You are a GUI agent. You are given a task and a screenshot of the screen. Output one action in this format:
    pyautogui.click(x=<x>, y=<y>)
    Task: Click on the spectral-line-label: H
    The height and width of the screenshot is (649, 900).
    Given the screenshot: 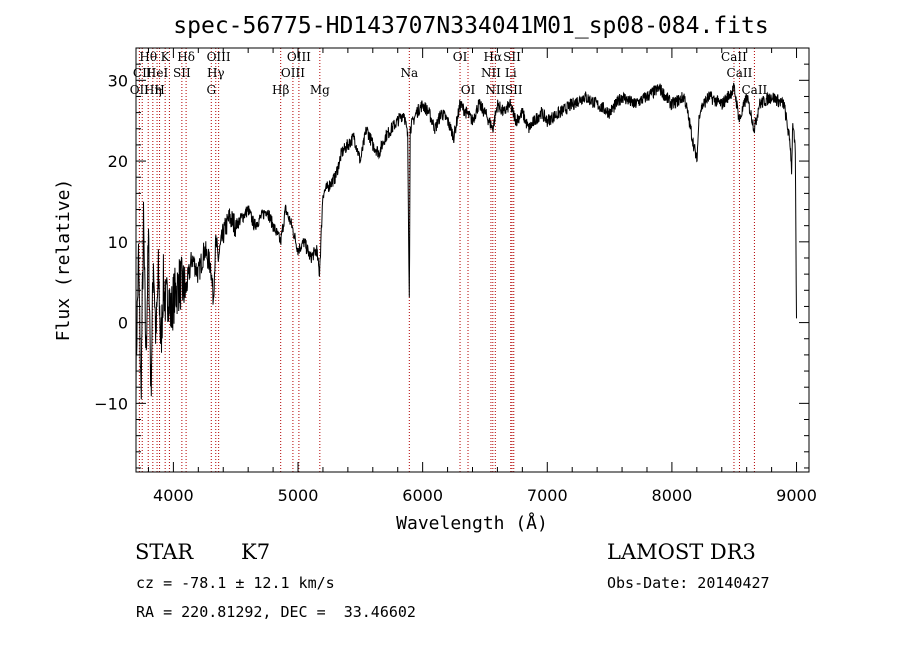 What is the action you would take?
    pyautogui.click(x=159, y=90)
    